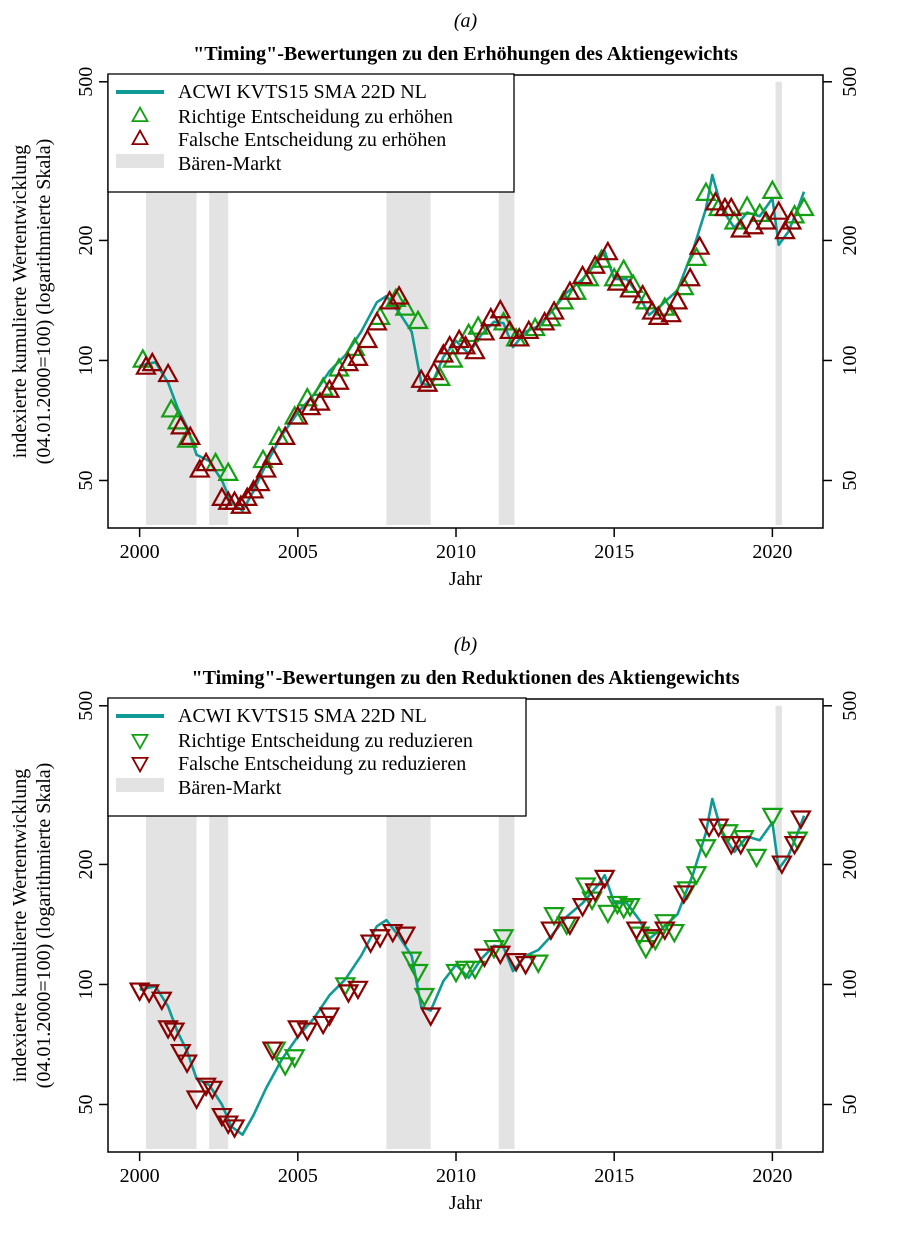  Describe the element at coordinates (20, 925) in the screenshot. I see `y-axis-label-line1: indexierte kumulierte Wertentwicklung` at that location.